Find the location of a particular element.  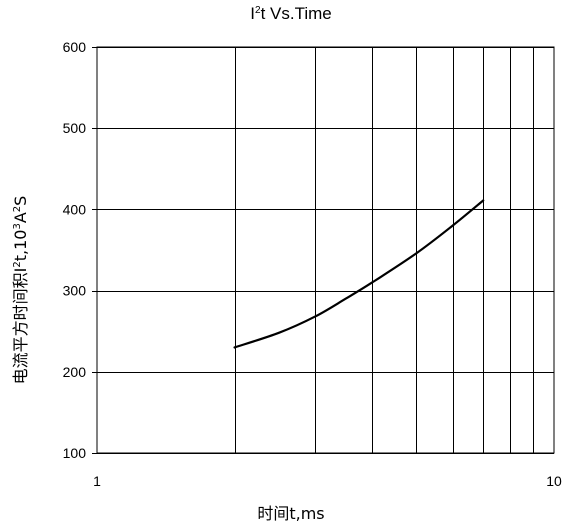

y-axis-label: 电流平方时间积I2t,103A2S is located at coordinates (20, 290).